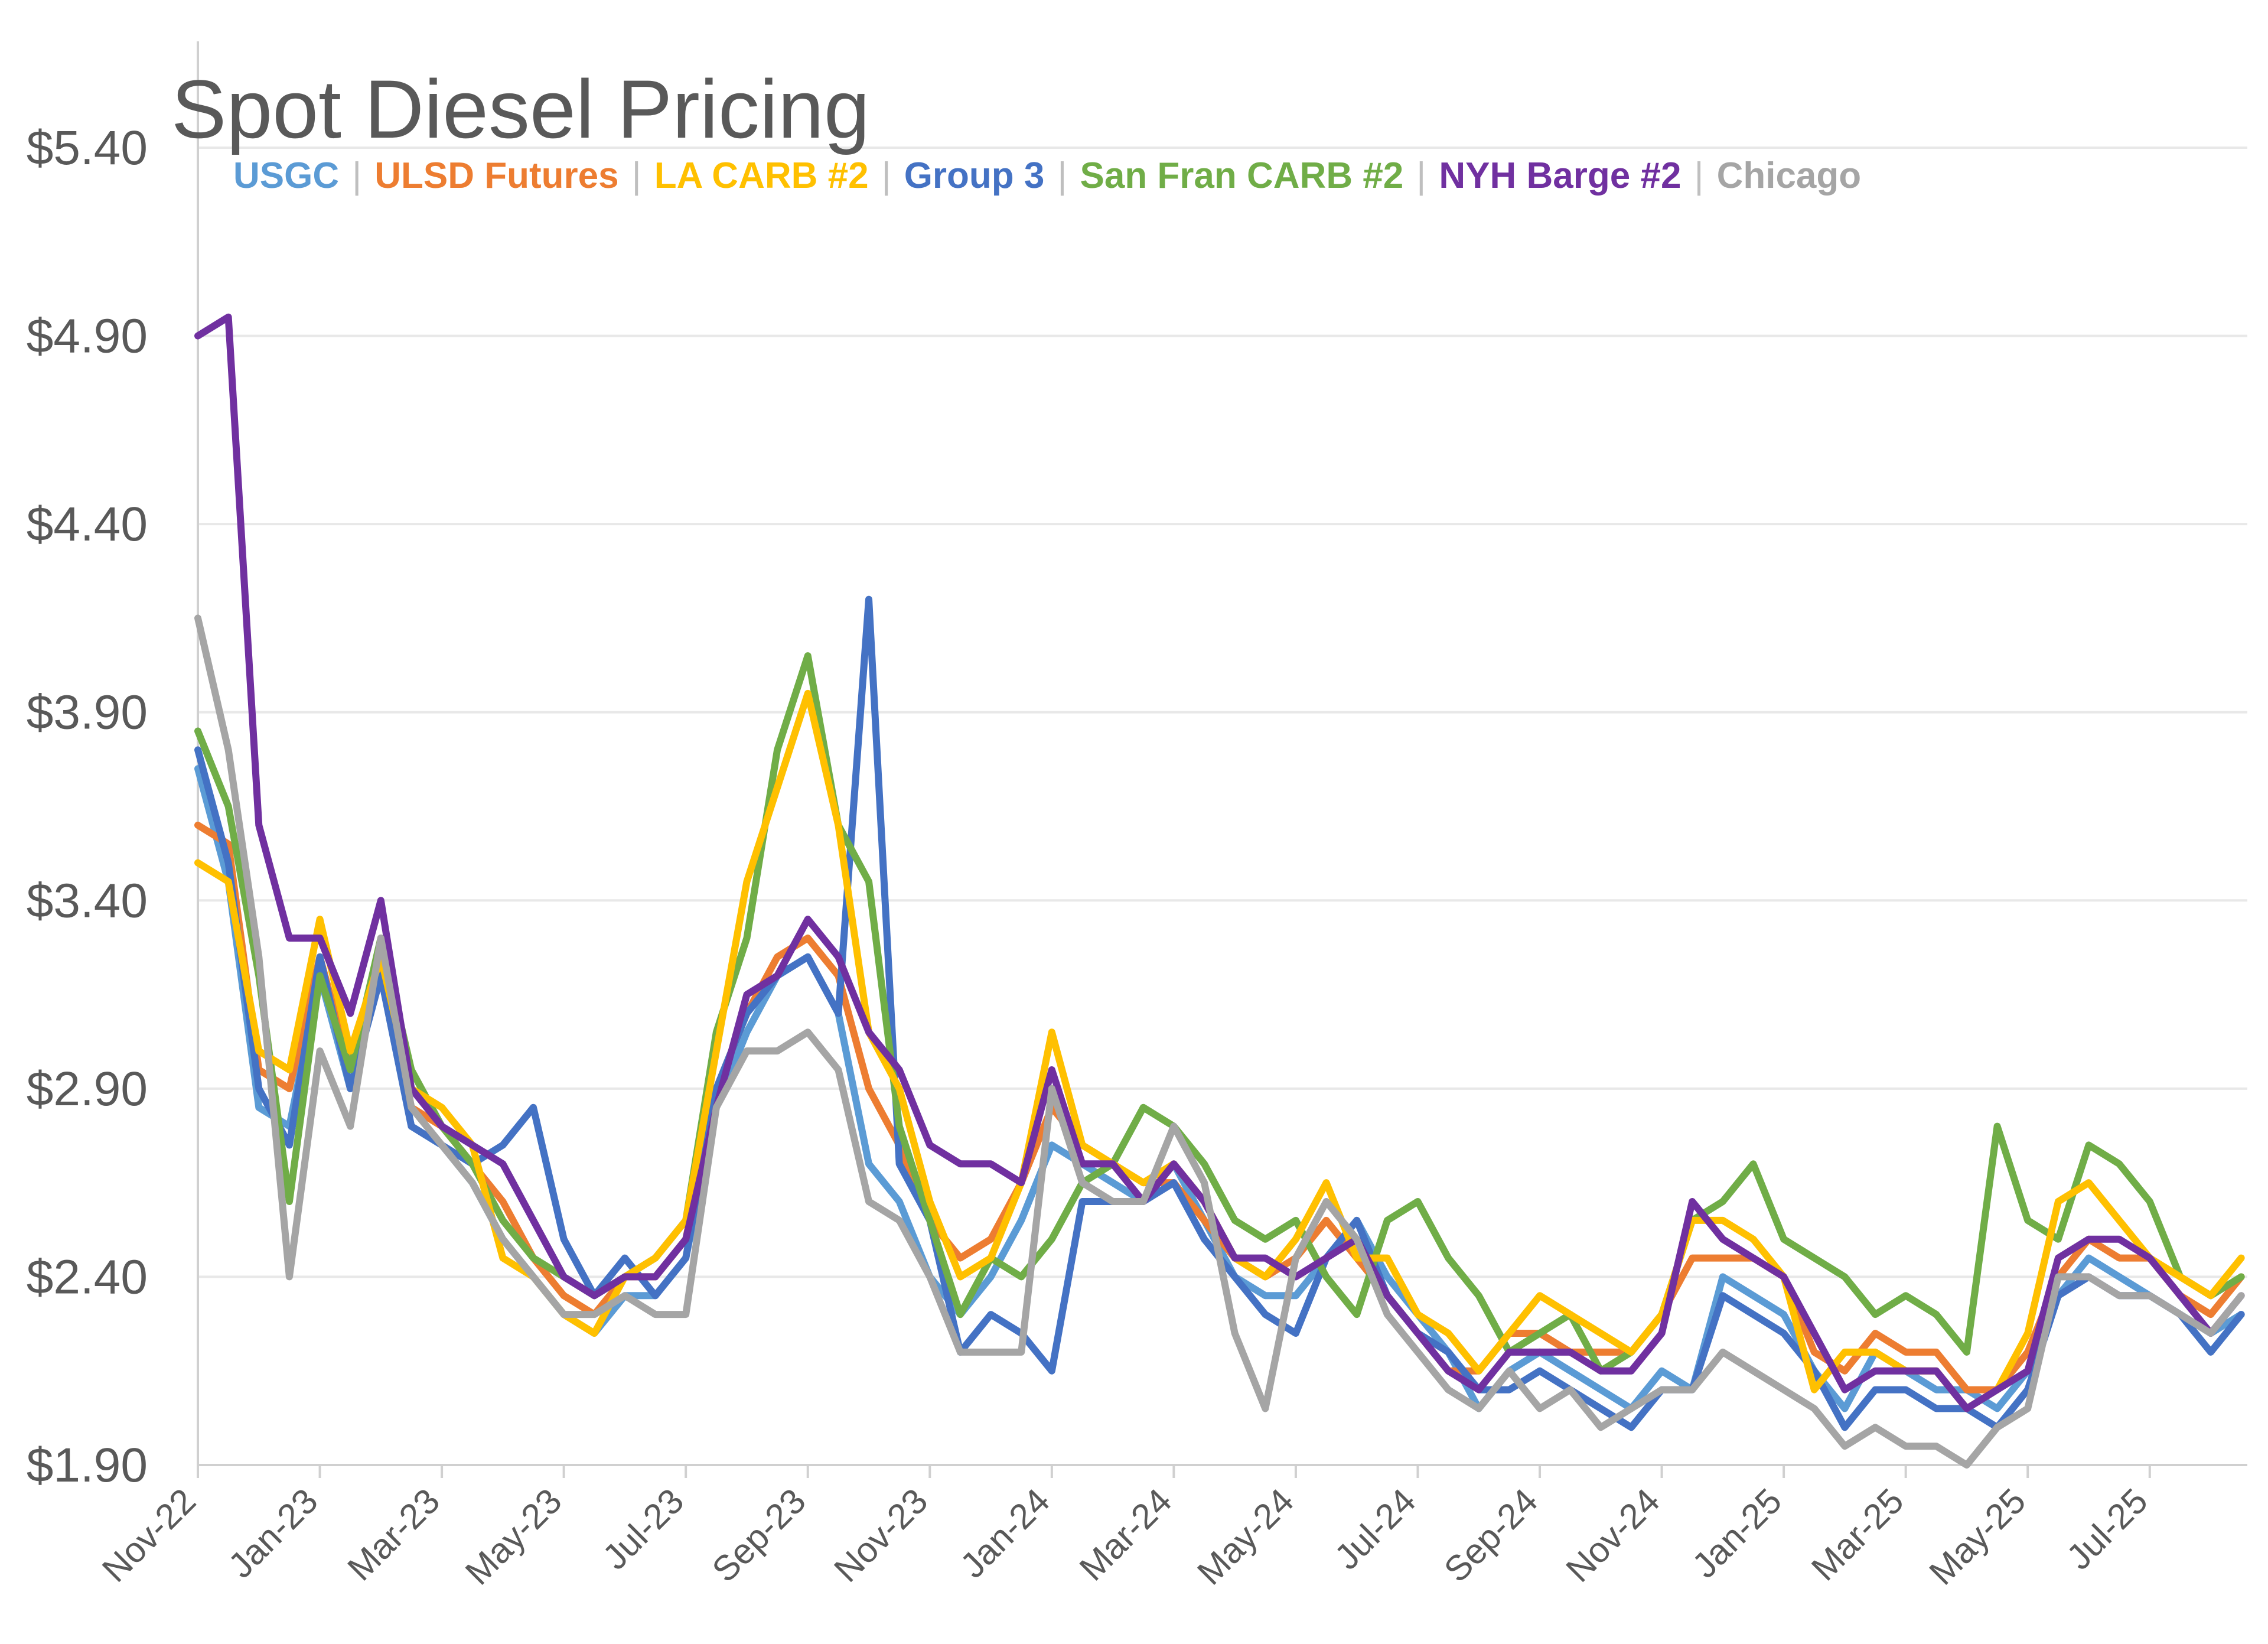  Describe the element at coordinates (974, 175) in the screenshot. I see `legend-entry-group-3: Group 3` at that location.